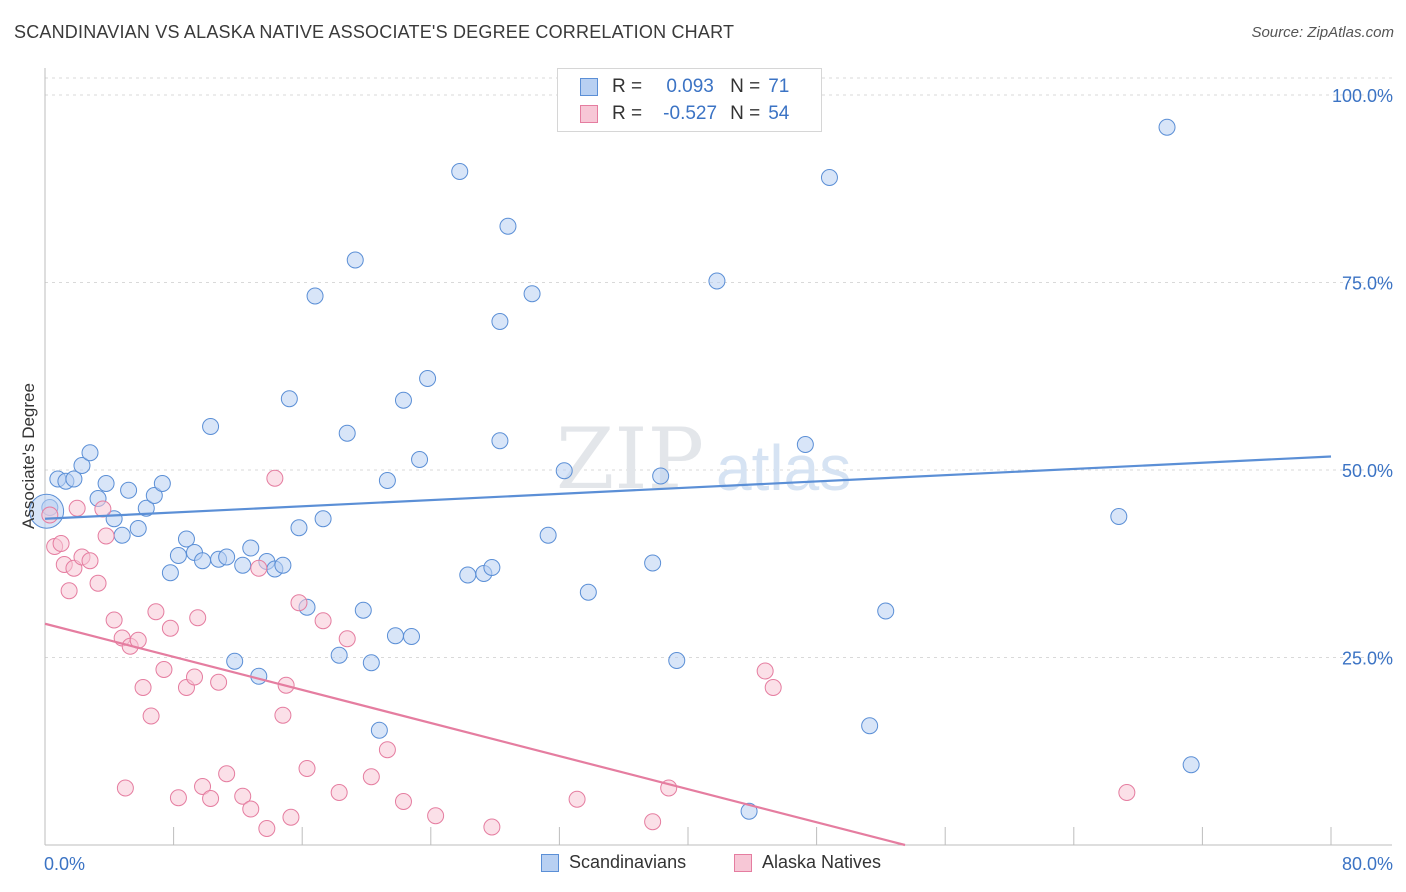  Describe the element at coordinates (743, 862) in the screenshot. I see `bottom-legend-swatch-alaska-natives` at that location.